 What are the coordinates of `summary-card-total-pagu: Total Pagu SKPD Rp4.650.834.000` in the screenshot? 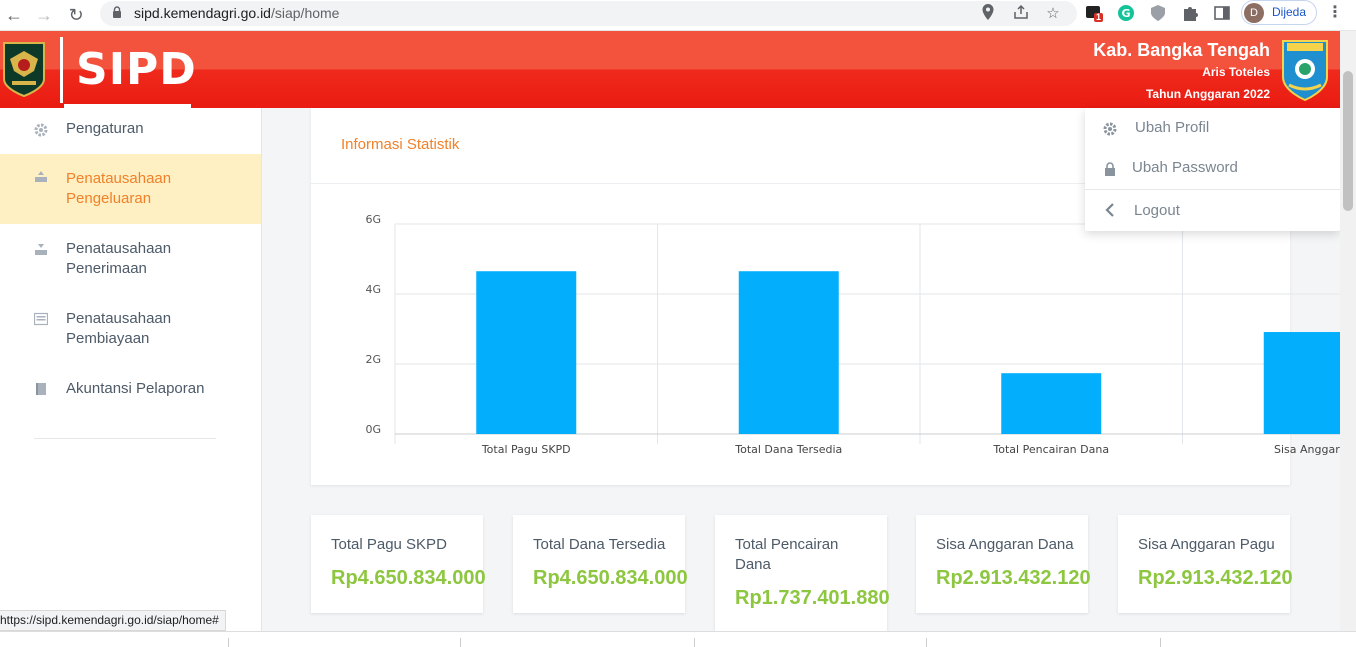 It's located at (398, 564).